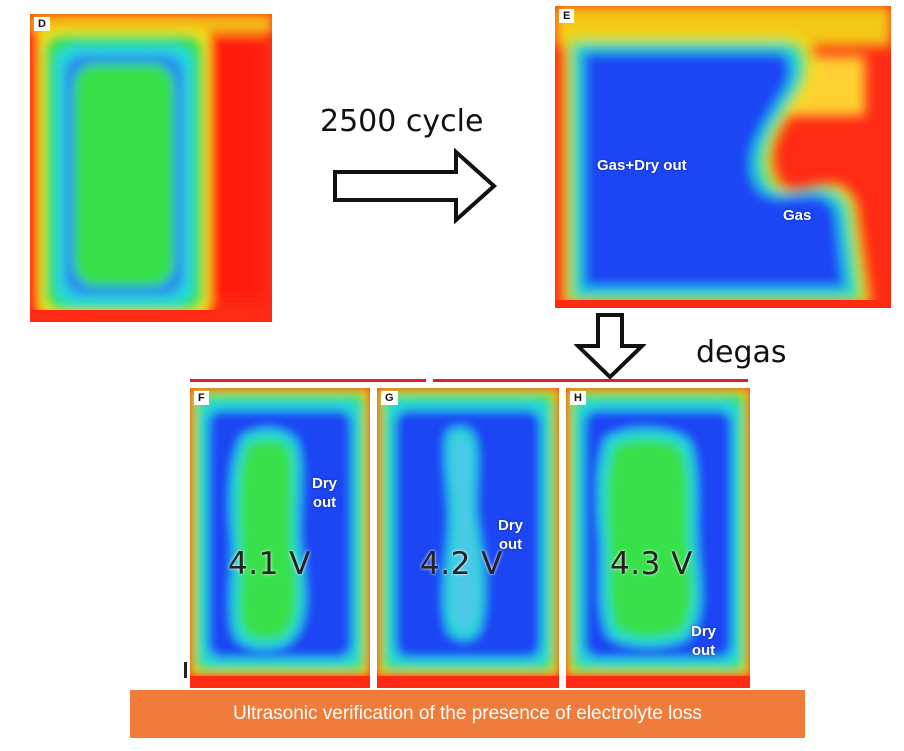 Image resolution: width=904 pixels, height=751 pixels. Describe the element at coordinates (578, 398) in the screenshot. I see `panel-h-tag: H` at that location.